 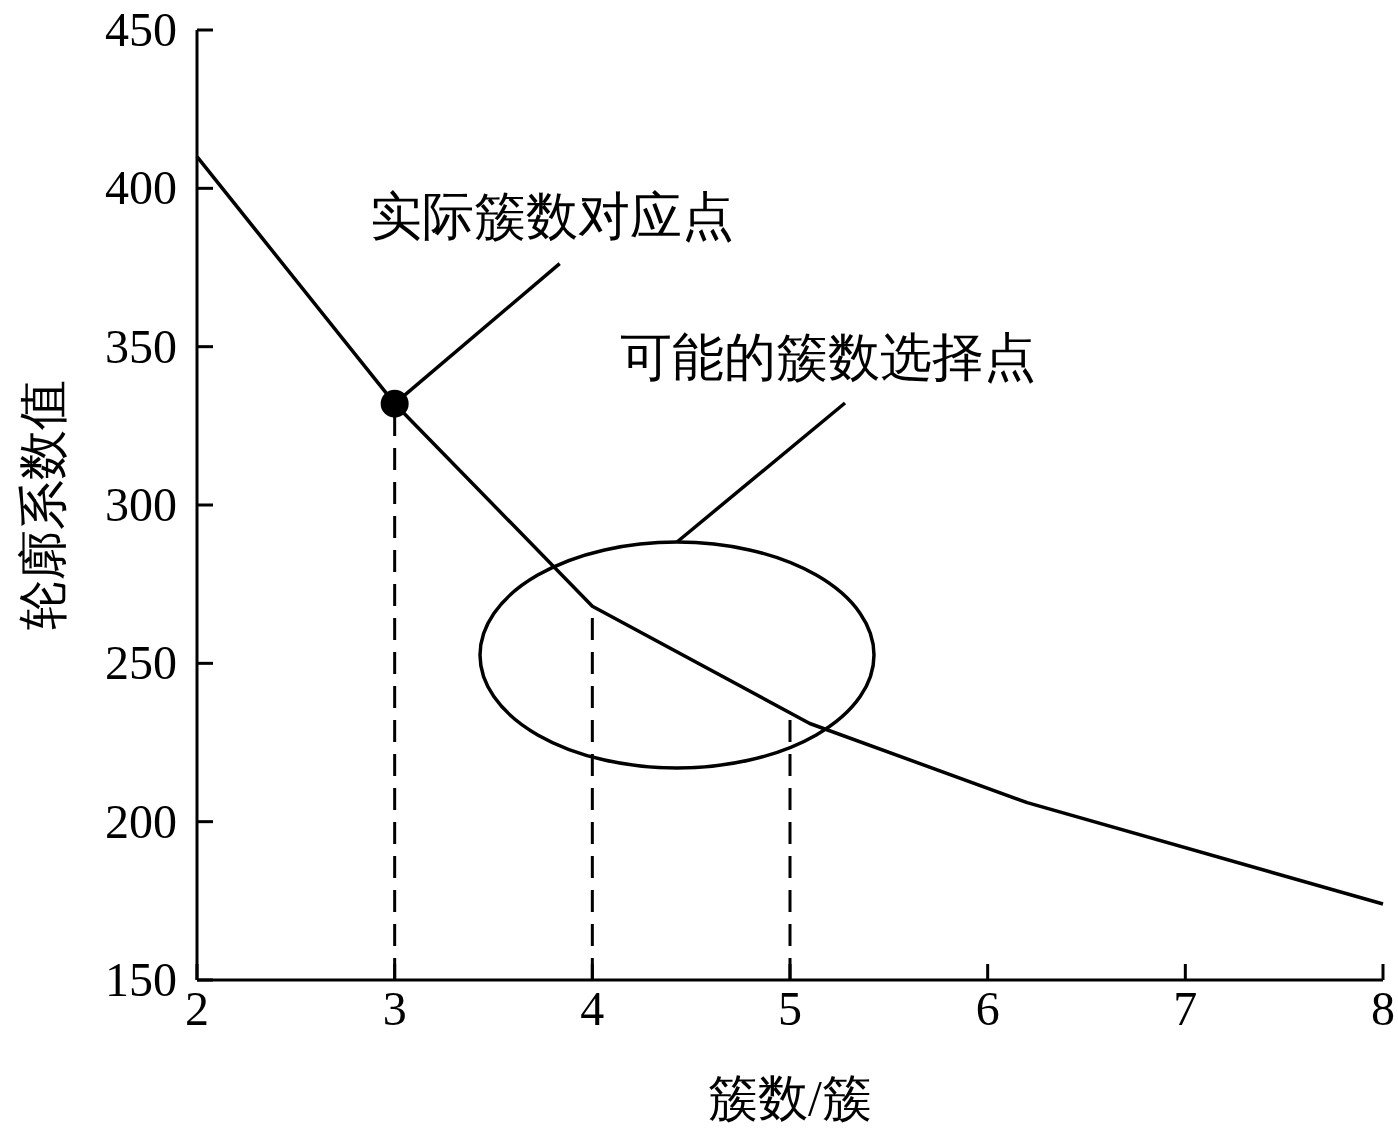 I want to click on y-tick-label: 200, so click(x=141, y=821).